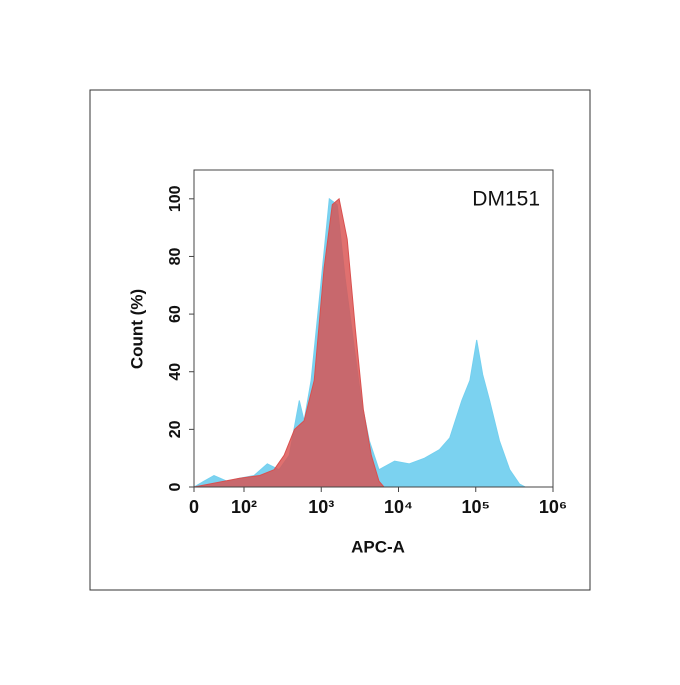 This screenshot has width=680, height=685. I want to click on x-tick-label: 10⁵, so click(476, 507).